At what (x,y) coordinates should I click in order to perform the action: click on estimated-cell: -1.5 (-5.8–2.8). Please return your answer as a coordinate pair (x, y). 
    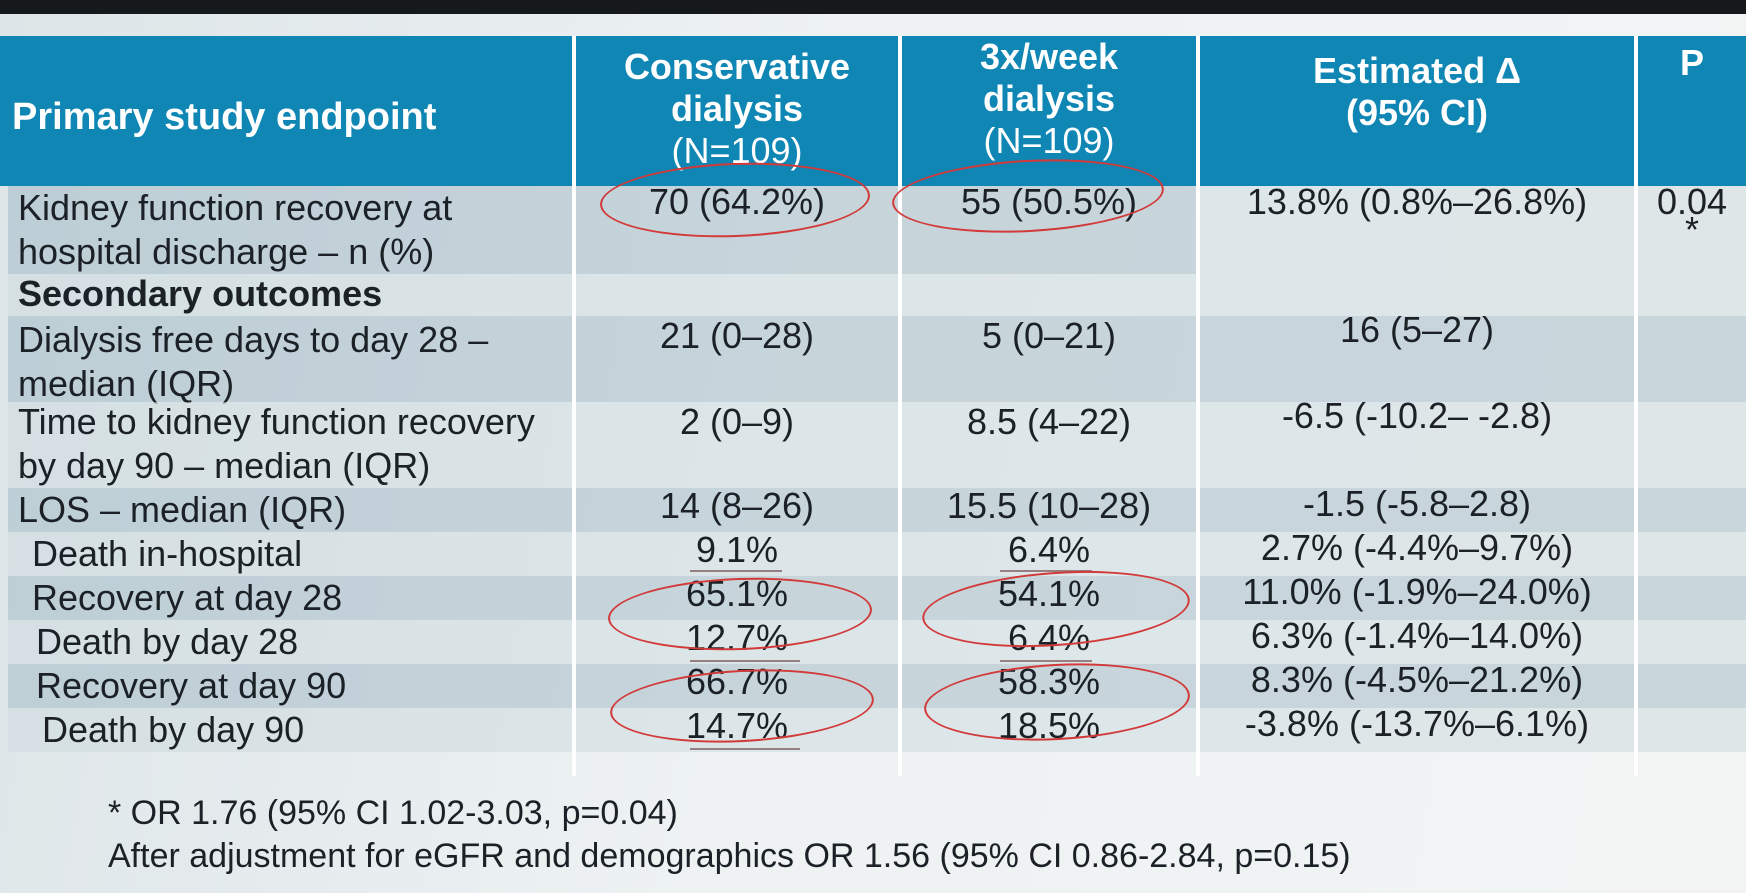
    Looking at the image, I should click on (1417, 507).